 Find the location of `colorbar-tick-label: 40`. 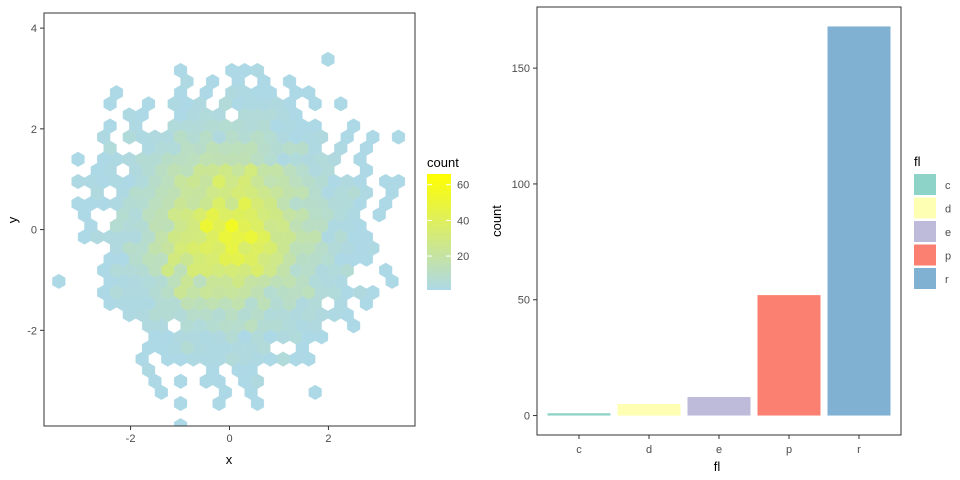

colorbar-tick-label: 40 is located at coordinates (463, 221).